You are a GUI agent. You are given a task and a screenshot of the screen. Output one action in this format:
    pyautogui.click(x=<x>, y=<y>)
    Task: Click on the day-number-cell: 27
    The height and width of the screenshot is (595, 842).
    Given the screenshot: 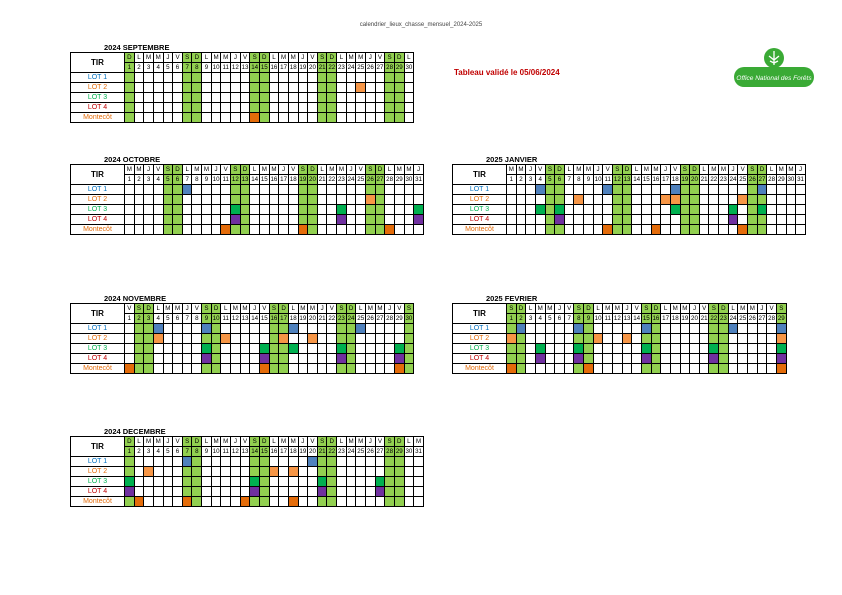 What is the action you would take?
    pyautogui.click(x=380, y=451)
    